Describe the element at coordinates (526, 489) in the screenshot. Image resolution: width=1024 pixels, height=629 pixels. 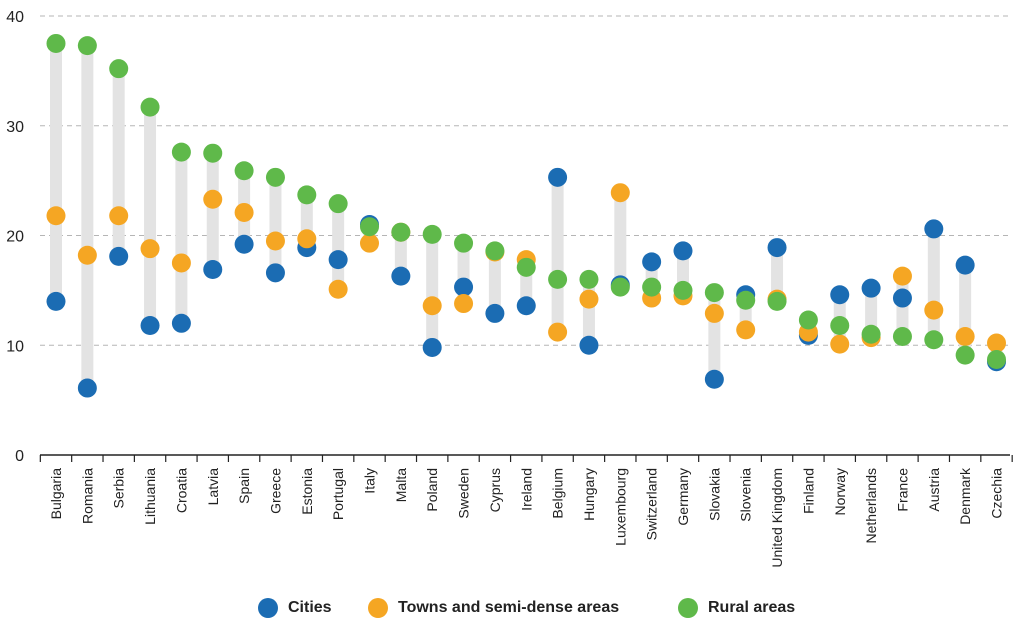
I see `x-tick-label: Ireland` at that location.